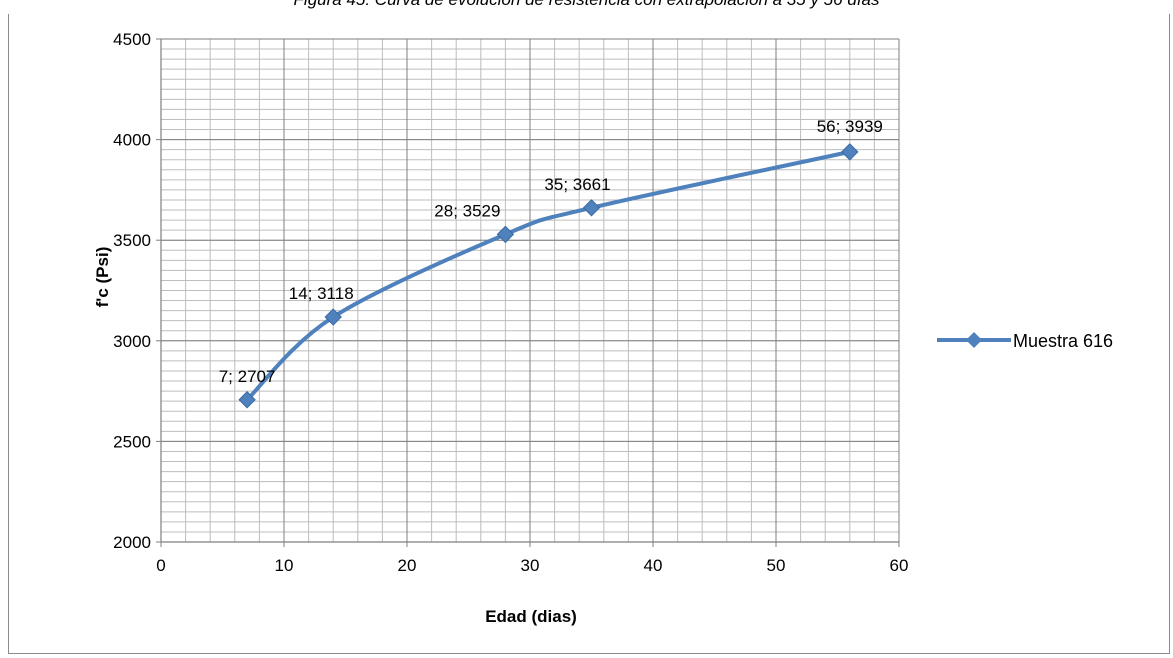  I want to click on x-tick-label: 0, so click(160, 565).